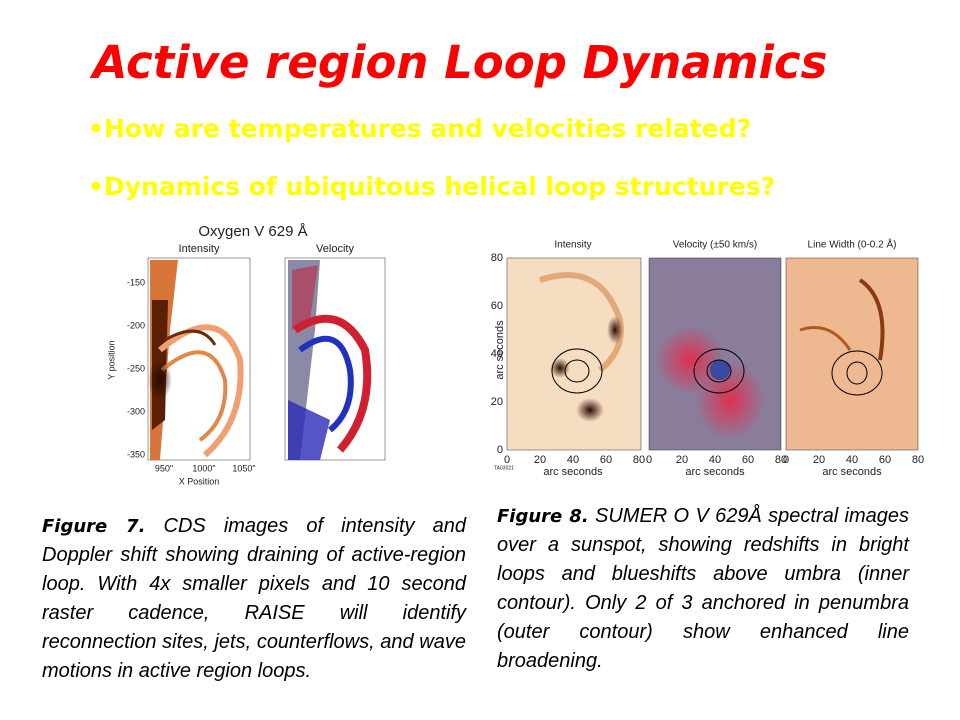 The height and width of the screenshot is (720, 960). I want to click on fig8-velocity-image, so click(715, 354).